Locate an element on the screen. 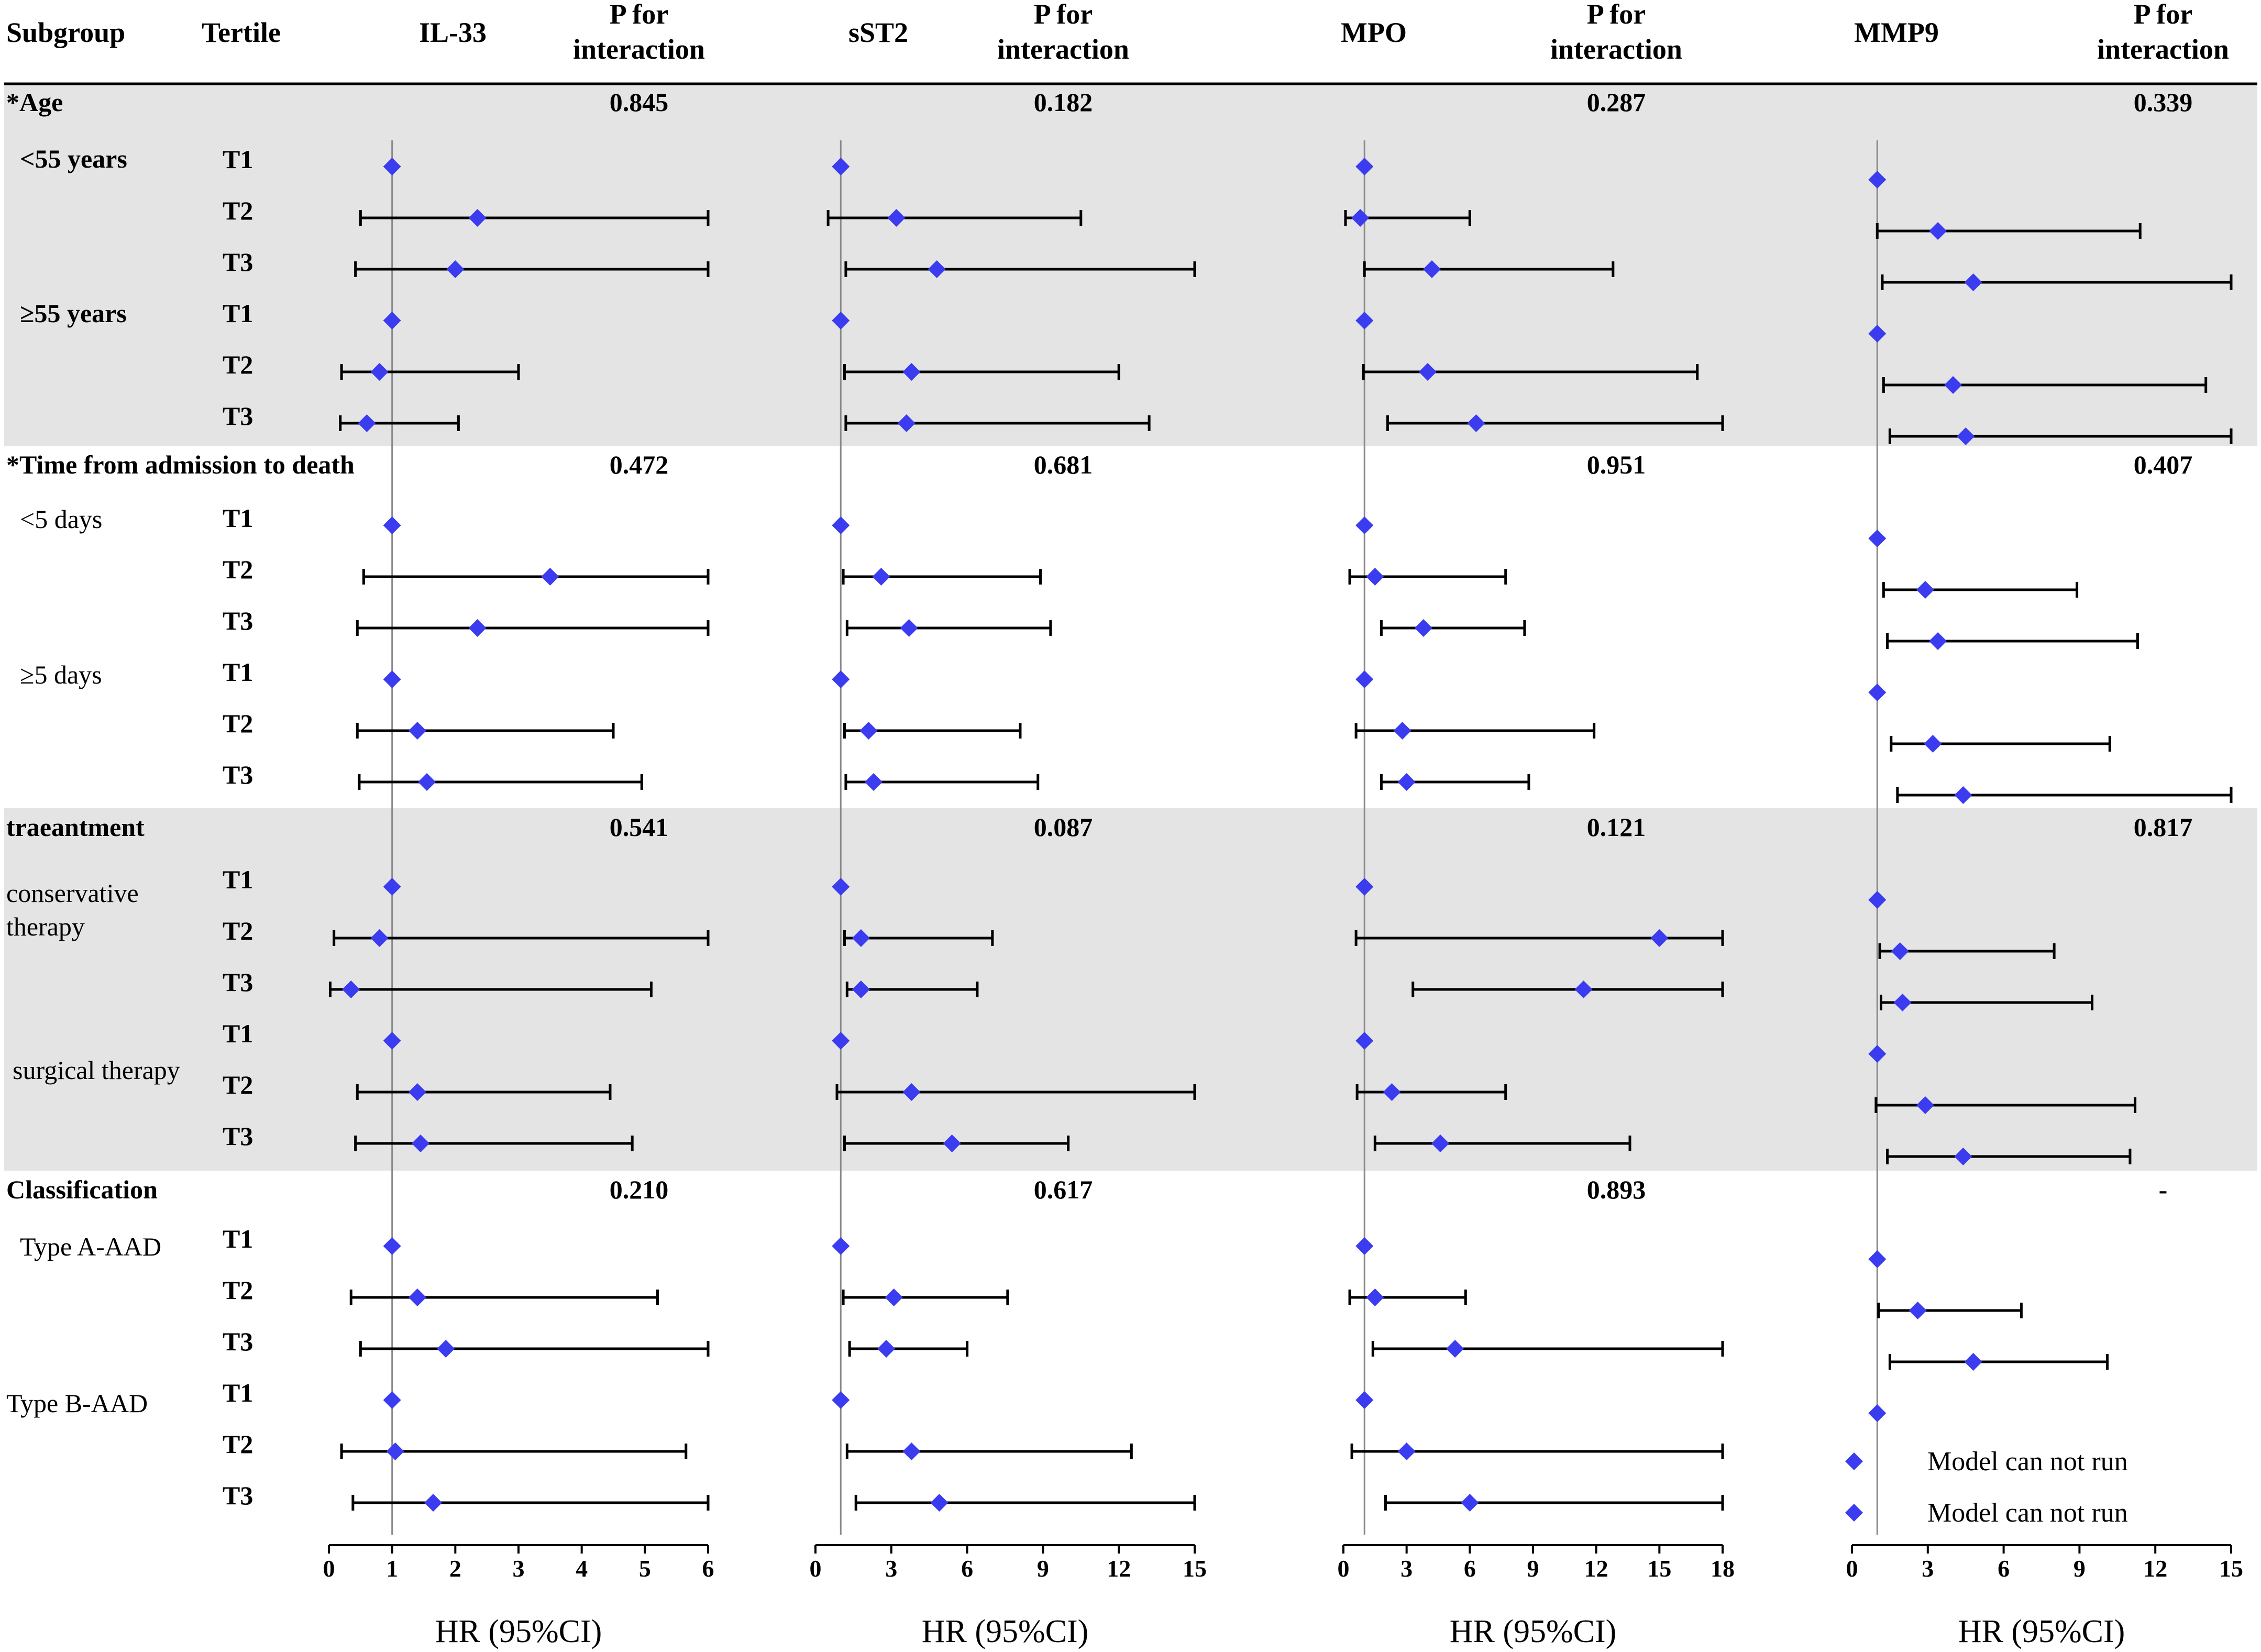 The width and height of the screenshot is (2261, 1652). header-p-line2: interaction is located at coordinates (1063, 49).